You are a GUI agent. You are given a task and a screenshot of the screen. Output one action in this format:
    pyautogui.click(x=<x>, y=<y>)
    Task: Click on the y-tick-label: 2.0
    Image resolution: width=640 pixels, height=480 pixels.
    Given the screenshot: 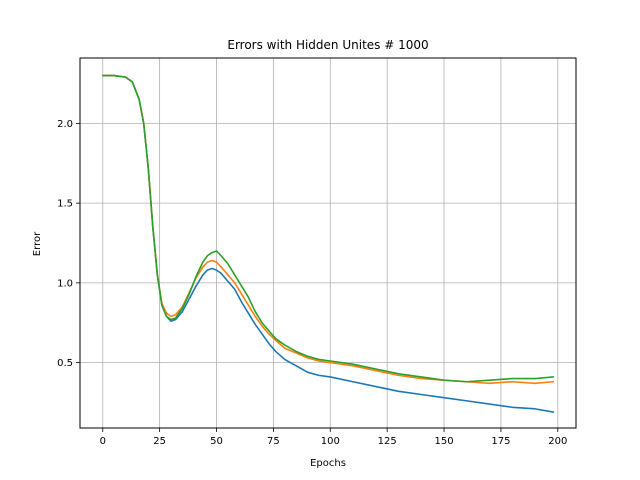 What is the action you would take?
    pyautogui.click(x=65, y=124)
    